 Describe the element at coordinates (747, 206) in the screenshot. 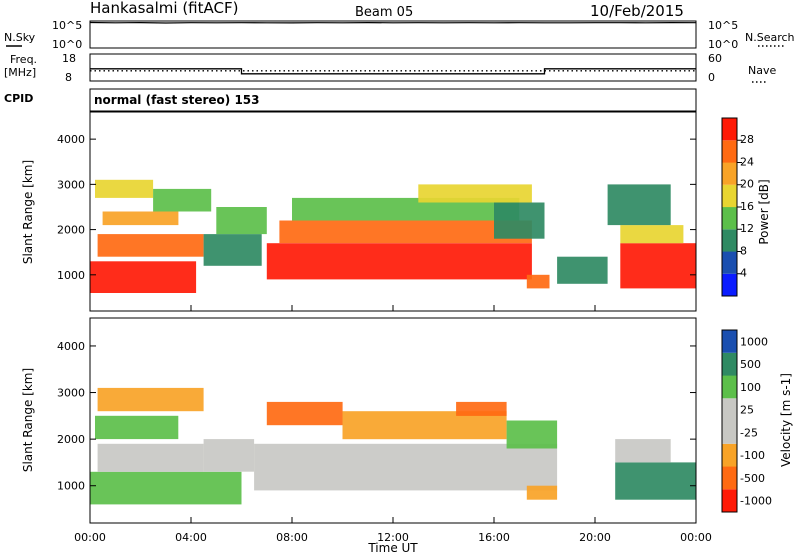

I see `power-colorbar-tick-label: 16` at that location.